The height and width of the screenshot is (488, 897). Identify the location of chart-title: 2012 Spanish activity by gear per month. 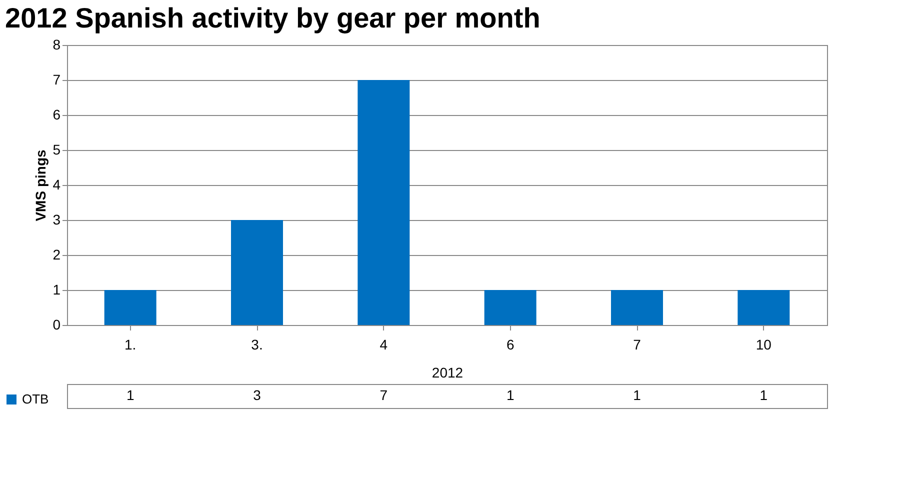
(272, 18).